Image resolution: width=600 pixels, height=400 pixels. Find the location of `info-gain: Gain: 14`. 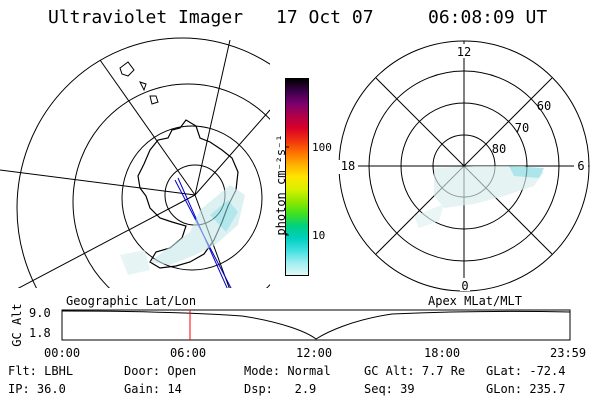

info-gain: Gain: 14 is located at coordinates (153, 389).